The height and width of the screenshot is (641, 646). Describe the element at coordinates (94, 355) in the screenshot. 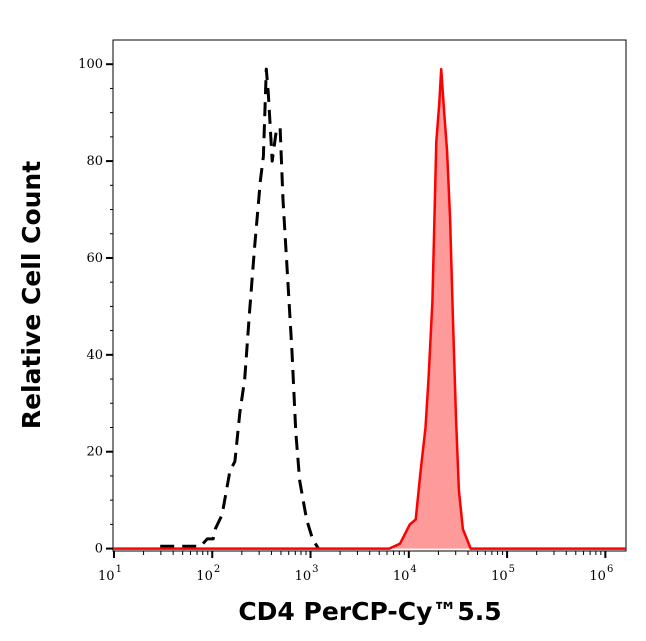

I see `y-tick-label: 40` at that location.